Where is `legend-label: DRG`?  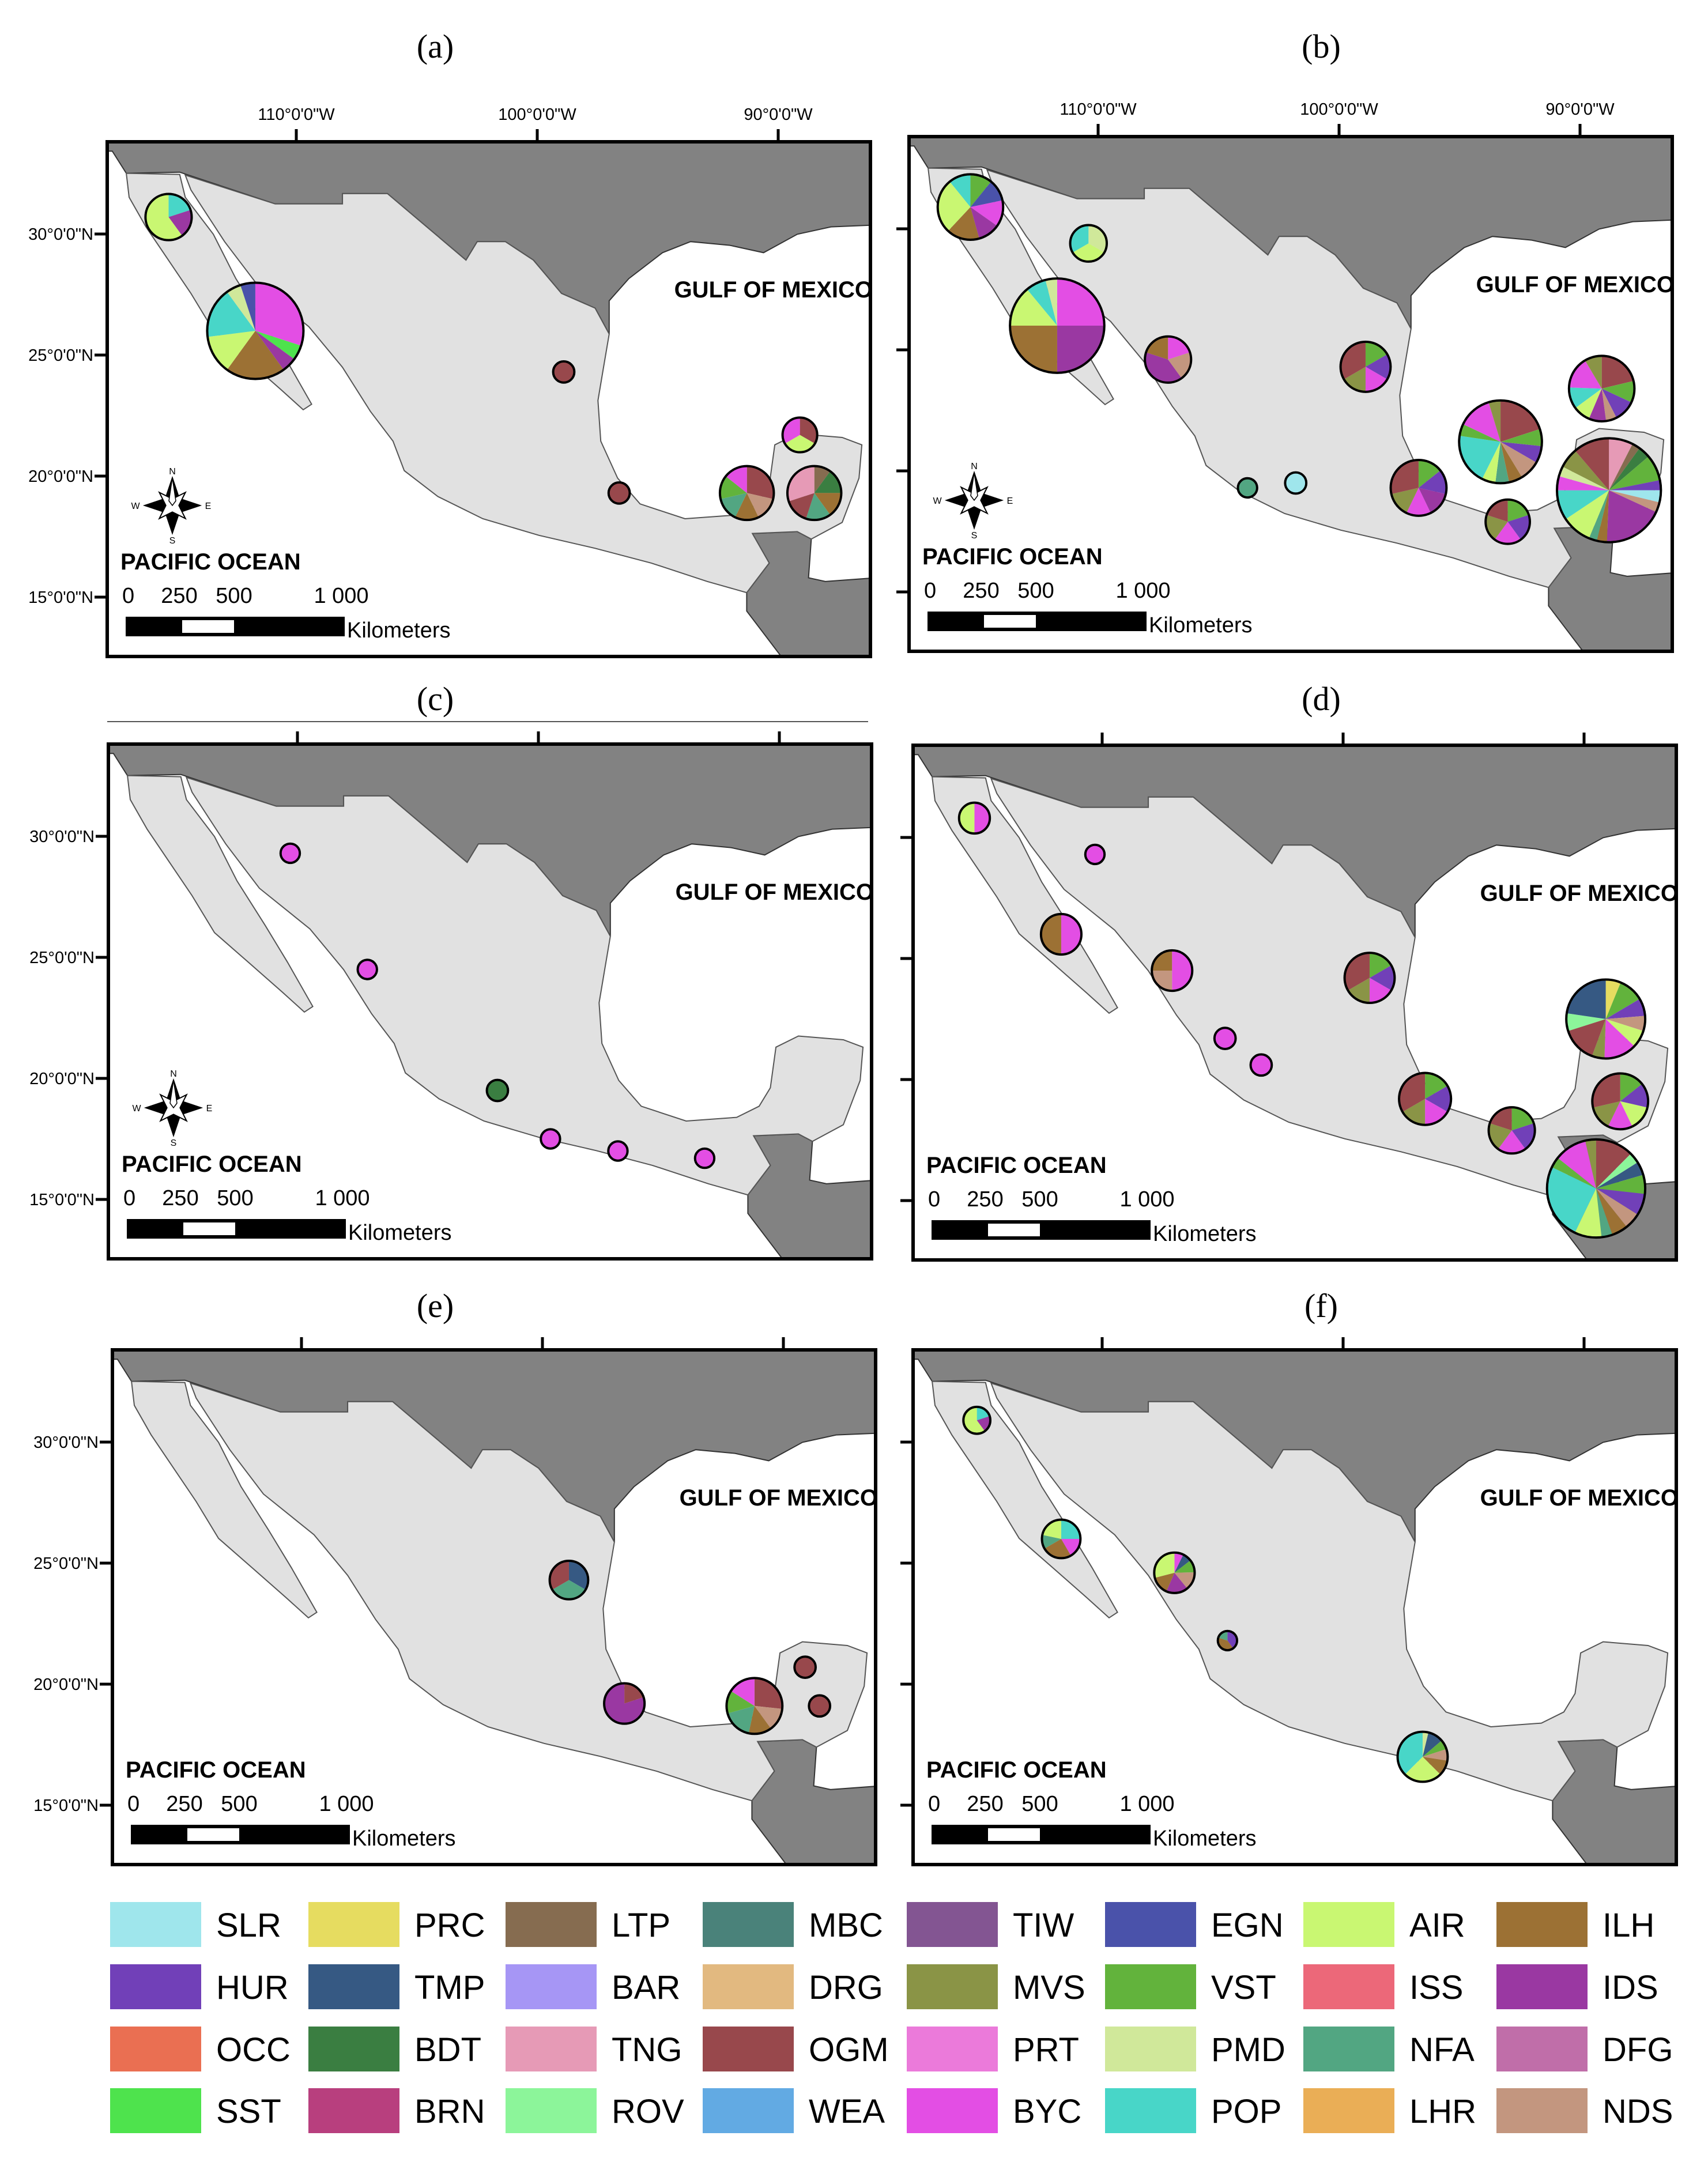 legend-label: DRG is located at coordinates (846, 1988).